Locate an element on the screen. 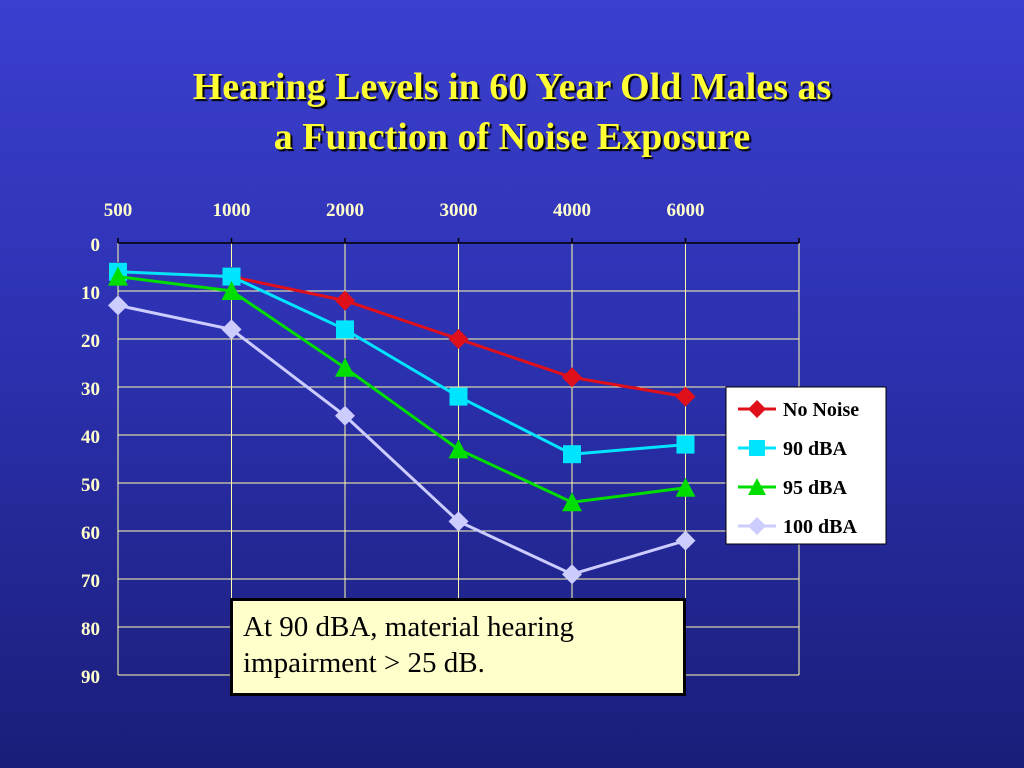 This screenshot has width=1024, height=768. x-tick-label: 2000 is located at coordinates (345, 210).